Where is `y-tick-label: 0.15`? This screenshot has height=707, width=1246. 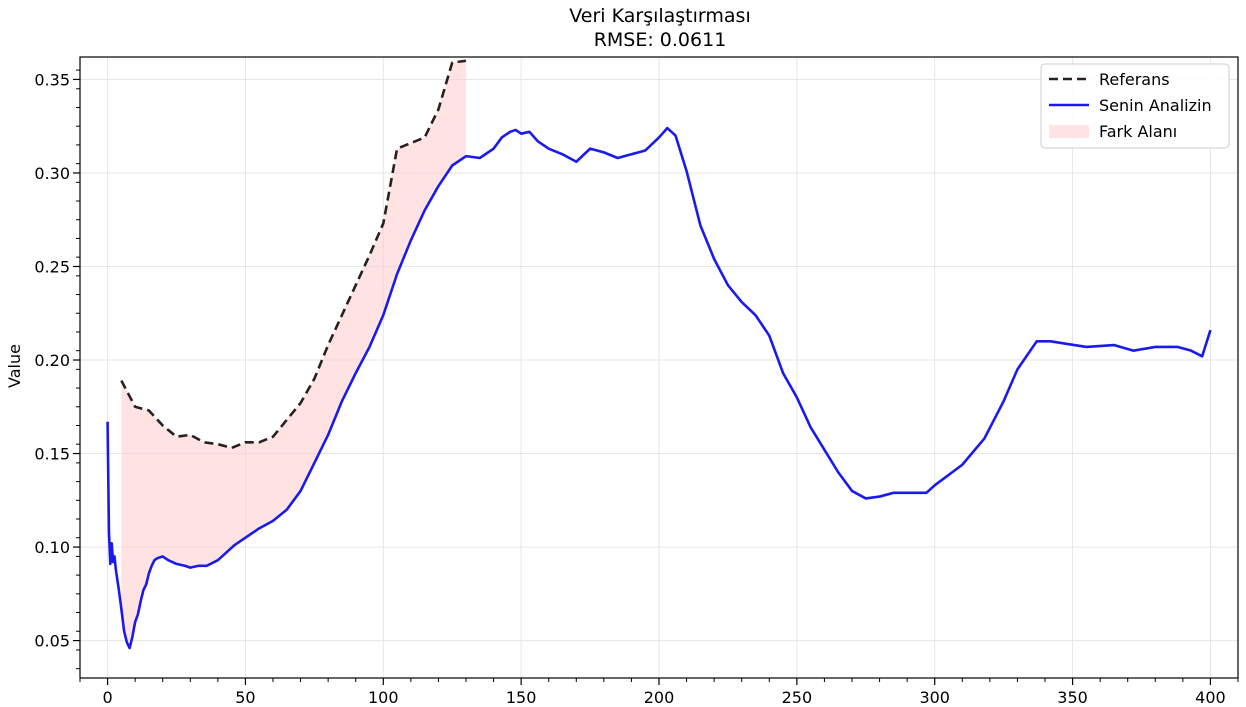 y-tick-label: 0.15 is located at coordinates (52, 454).